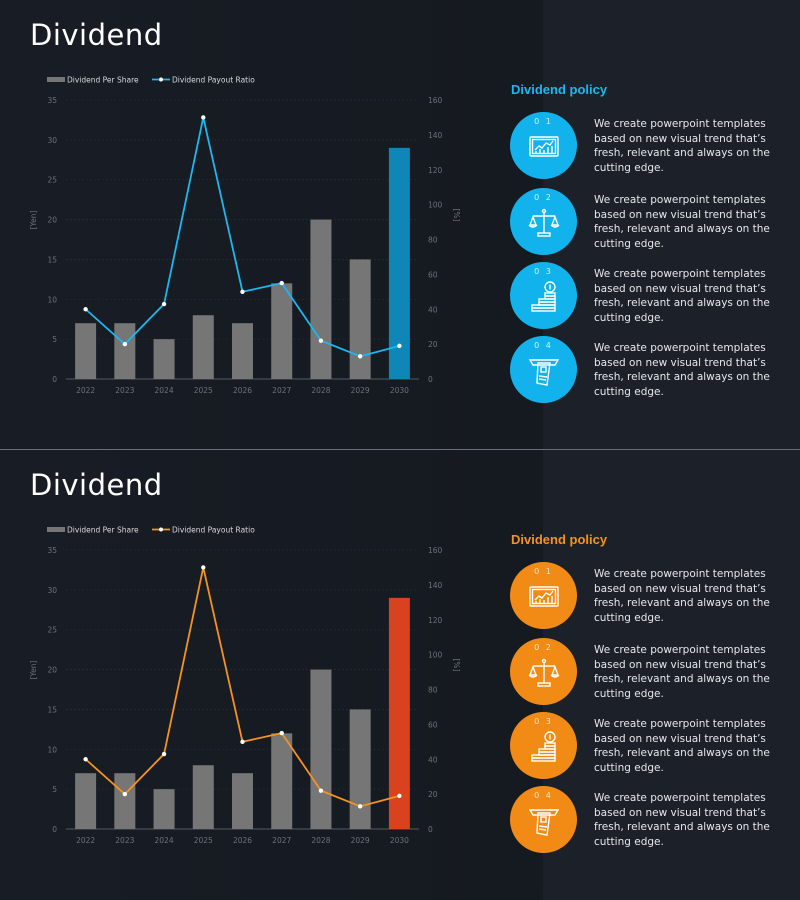 This screenshot has height=900, width=800. What do you see at coordinates (52, 140) in the screenshot?
I see `y-tick-label: 30` at bounding box center [52, 140].